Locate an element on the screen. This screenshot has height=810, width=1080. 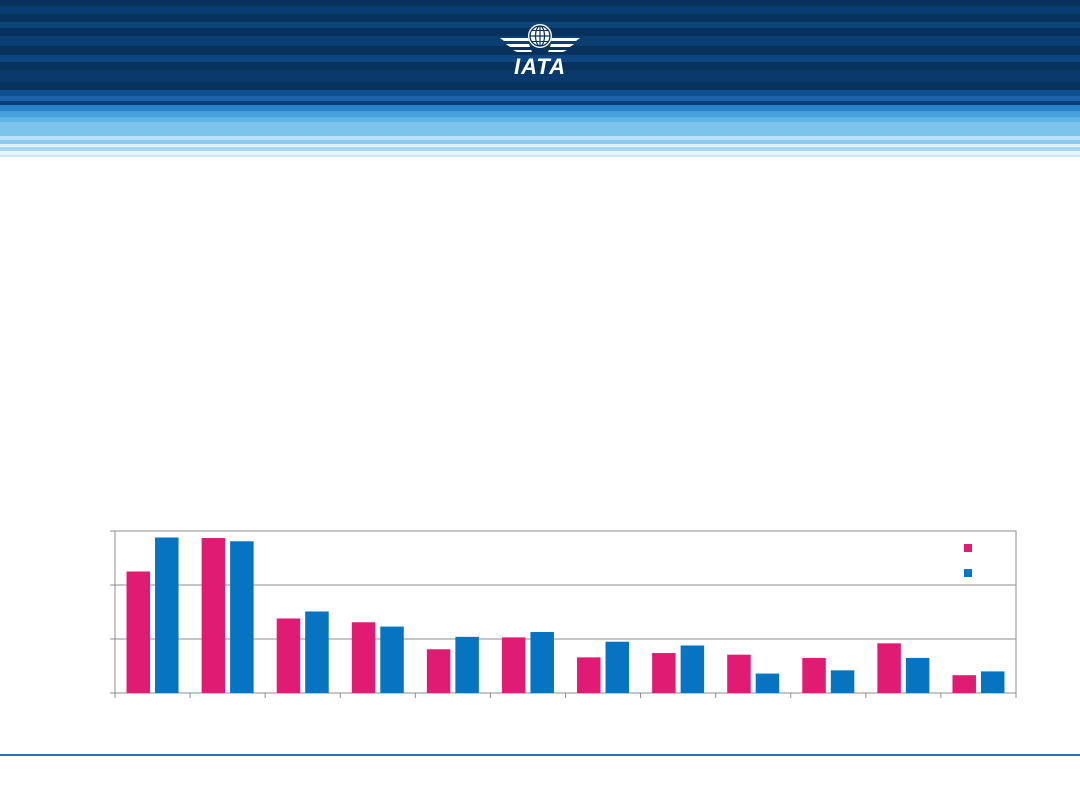
globe-wings-icon is located at coordinates (540, 38).